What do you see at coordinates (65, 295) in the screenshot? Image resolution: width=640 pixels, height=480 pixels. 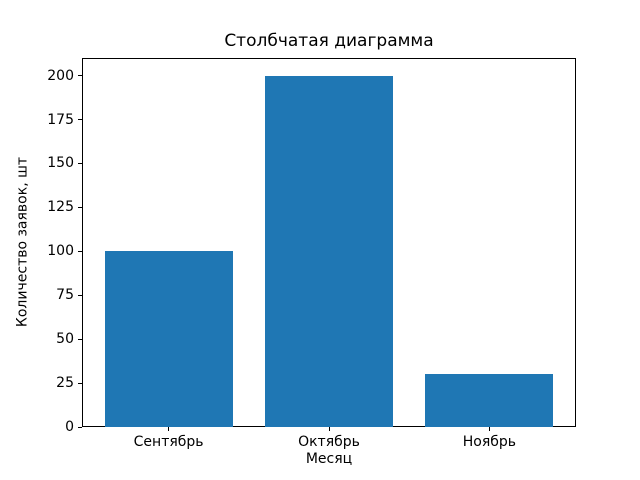 I see `y-tick-label: 75` at bounding box center [65, 295].